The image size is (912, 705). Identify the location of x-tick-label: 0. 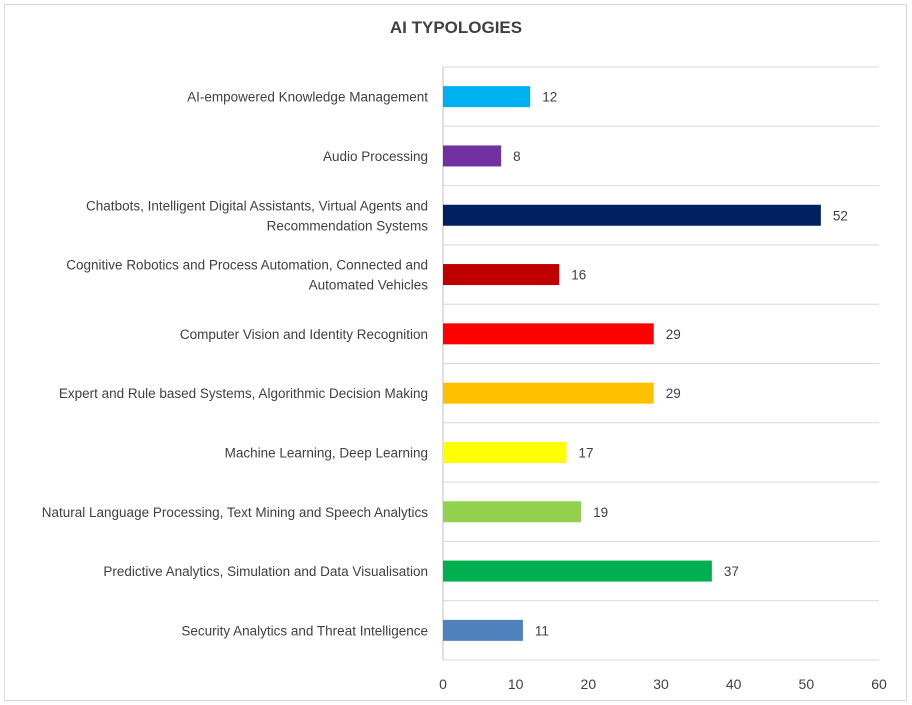
(443, 684).